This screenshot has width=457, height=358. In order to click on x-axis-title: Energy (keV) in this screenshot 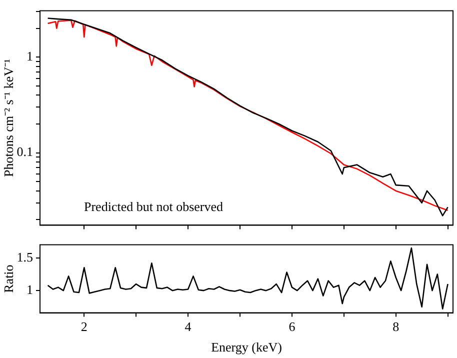, I will do `click(246, 347)`.